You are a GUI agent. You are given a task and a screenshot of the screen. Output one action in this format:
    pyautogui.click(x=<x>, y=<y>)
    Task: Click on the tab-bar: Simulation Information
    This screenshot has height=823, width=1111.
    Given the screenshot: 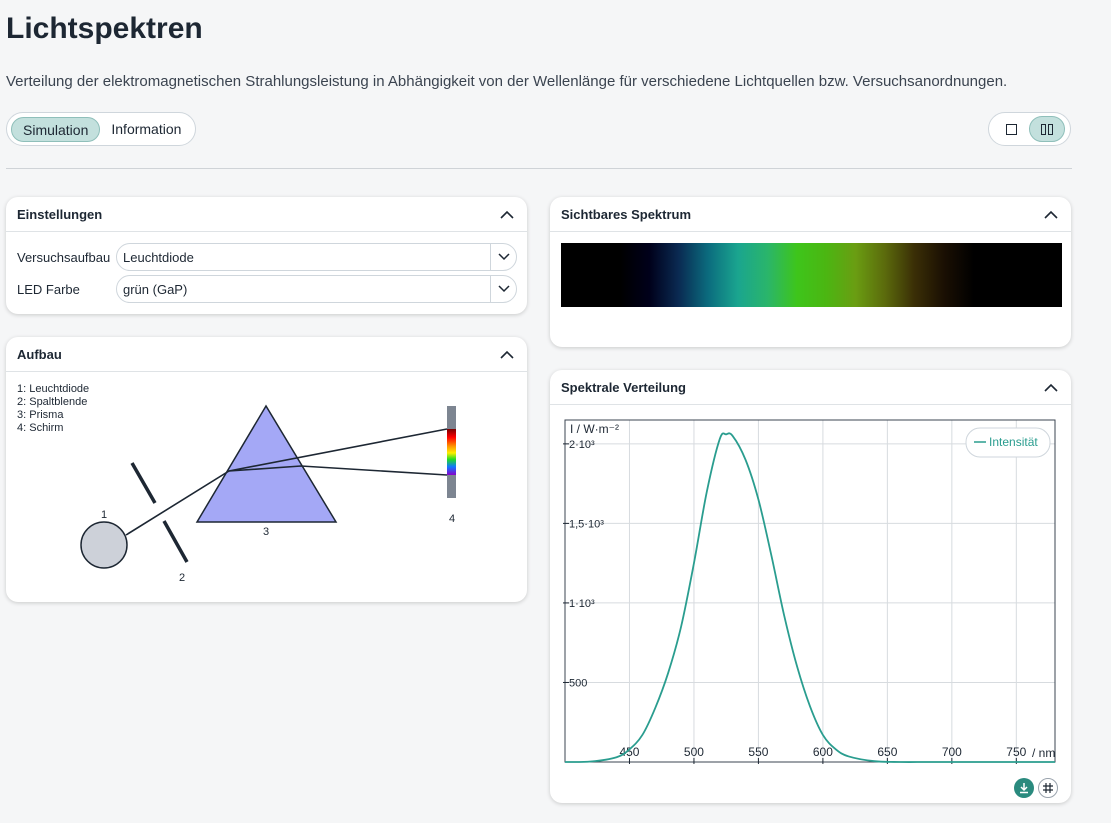 What is the action you would take?
    pyautogui.click(x=101, y=129)
    